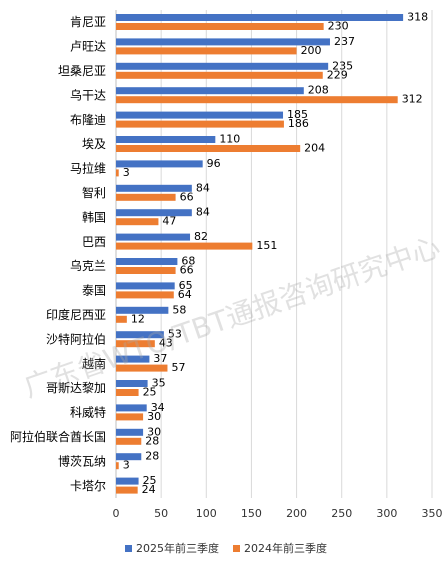  I want to click on data-label-series1-6: 3, so click(126, 172).